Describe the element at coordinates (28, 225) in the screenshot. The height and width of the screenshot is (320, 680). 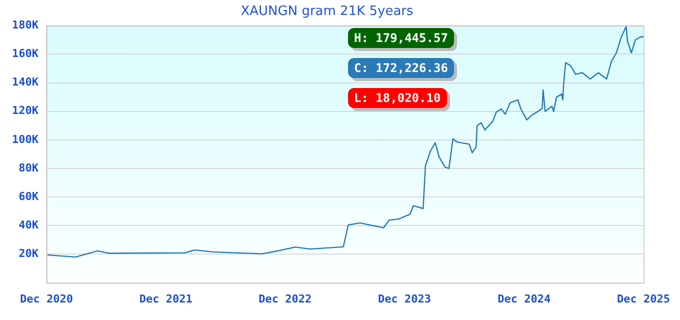
I see `y-tick-label: 40K` at that location.